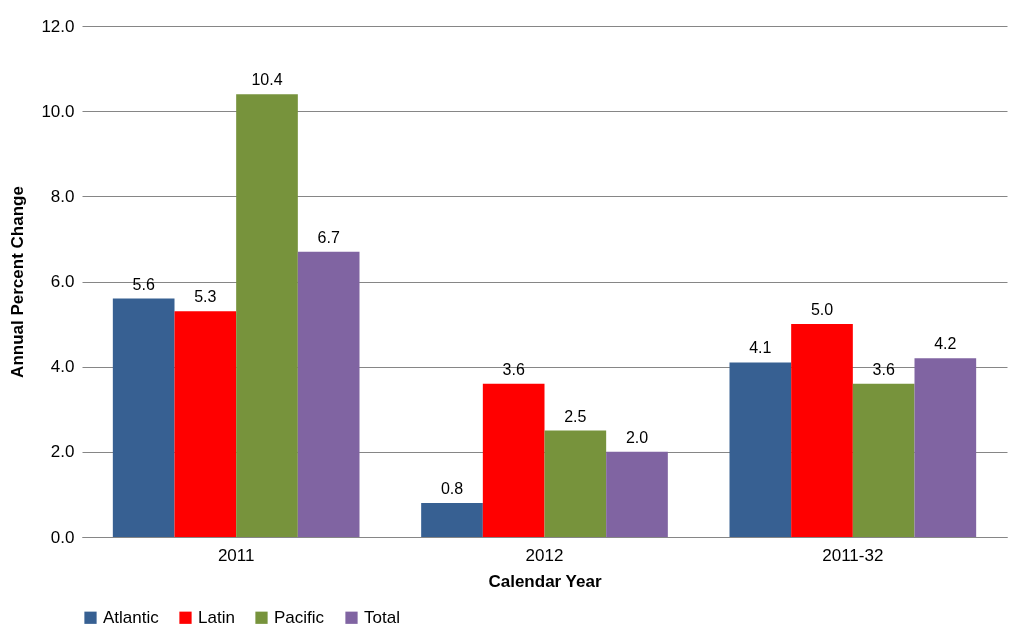  I want to click on y-tick-label: 6.0, so click(62, 281).